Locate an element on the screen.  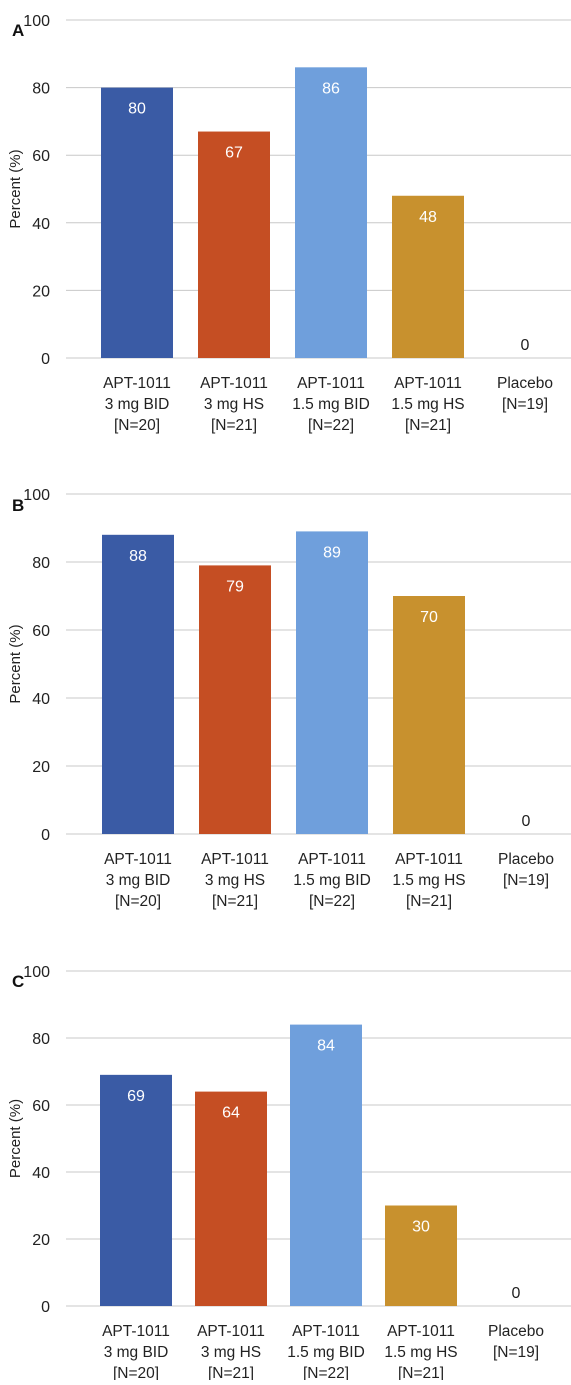
bar-value-label: 30 is located at coordinates (421, 1227).